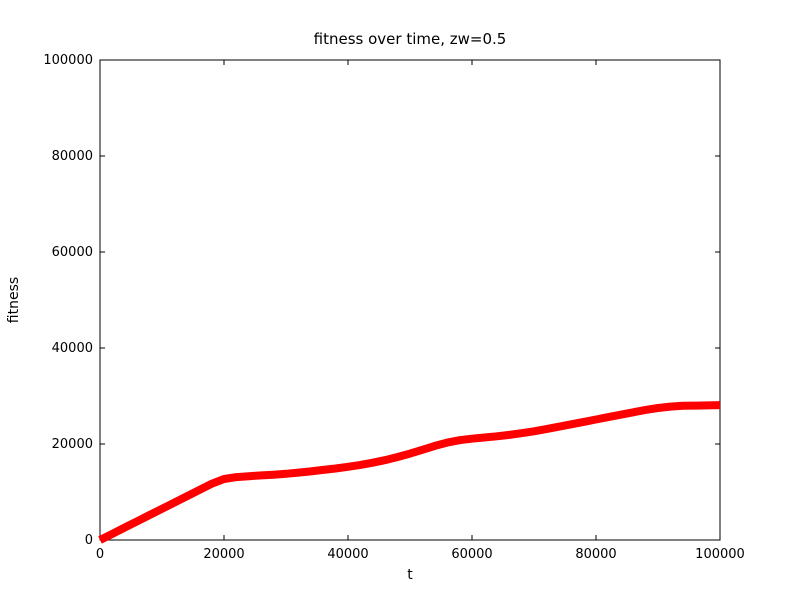  I want to click on y-axis-label: fitness, so click(14, 300).